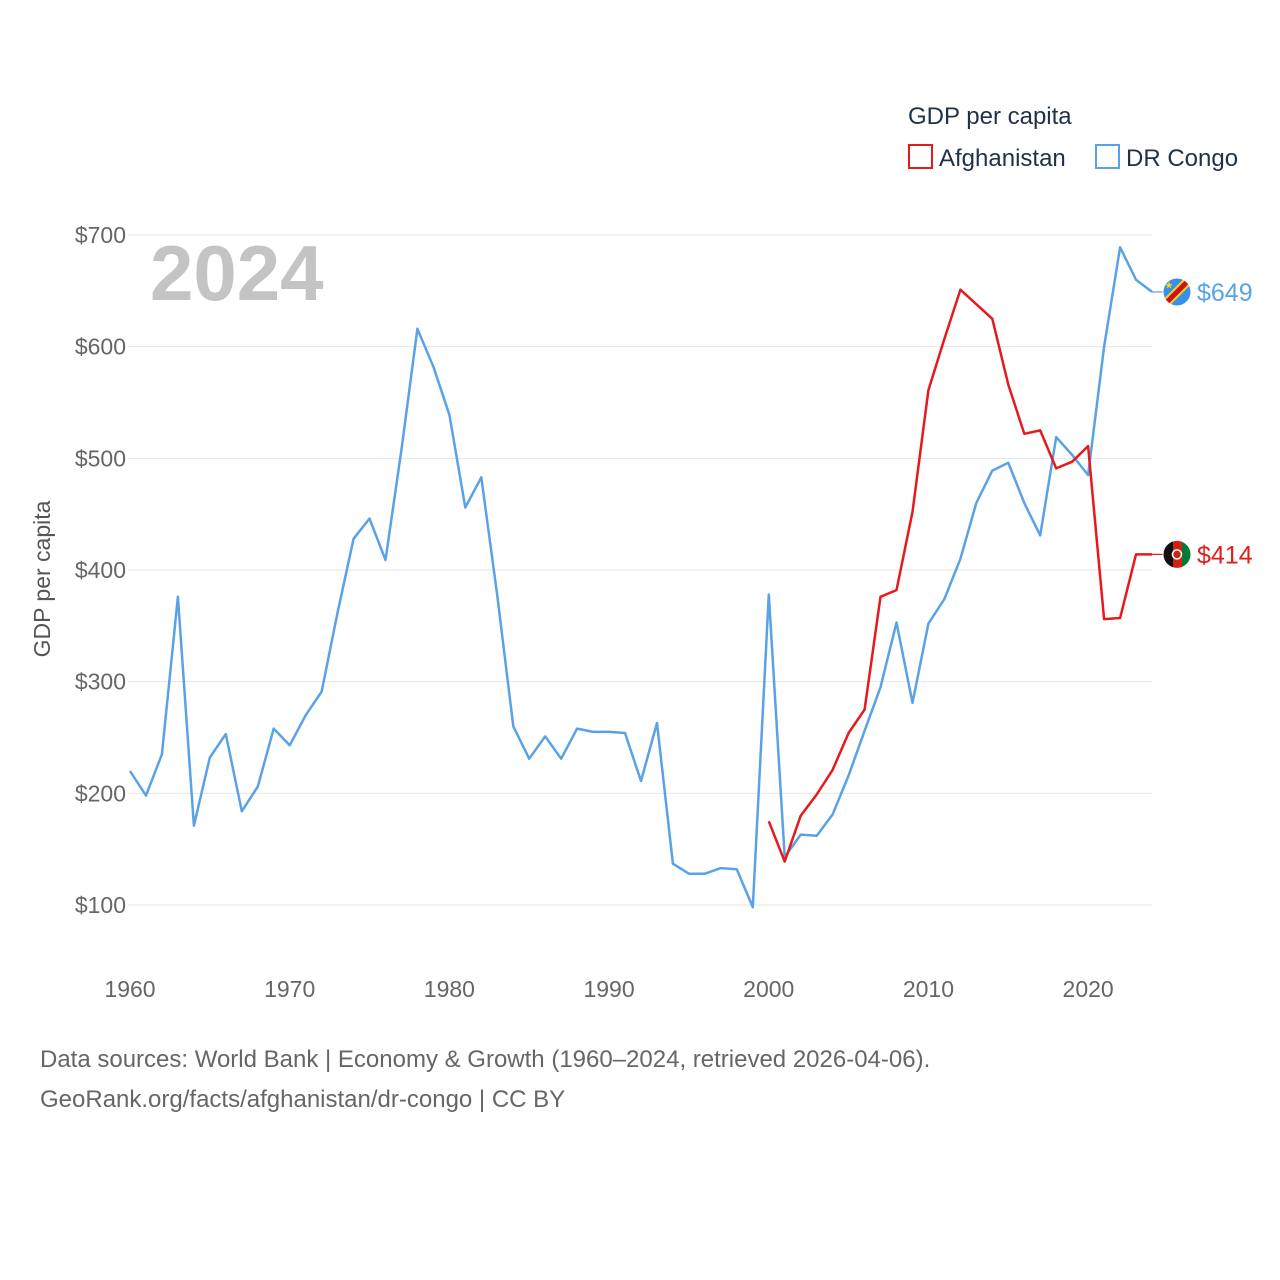 This screenshot has width=1280, height=1280. I want to click on x-tick-label: 2020, so click(1088, 989).